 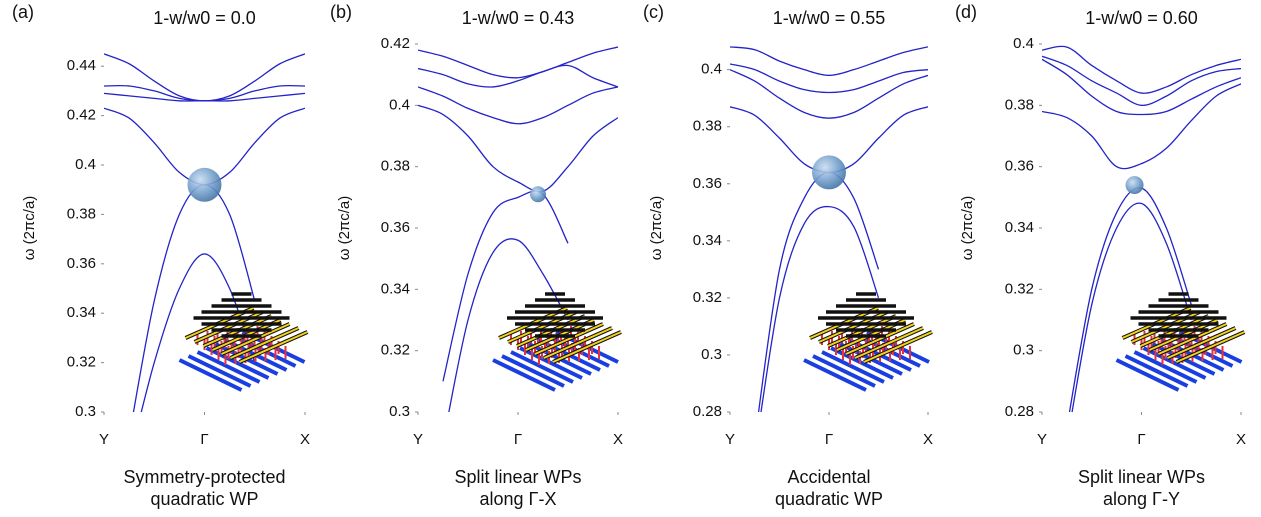 What do you see at coordinates (828, 477) in the screenshot?
I see `caption: Accidental` at bounding box center [828, 477].